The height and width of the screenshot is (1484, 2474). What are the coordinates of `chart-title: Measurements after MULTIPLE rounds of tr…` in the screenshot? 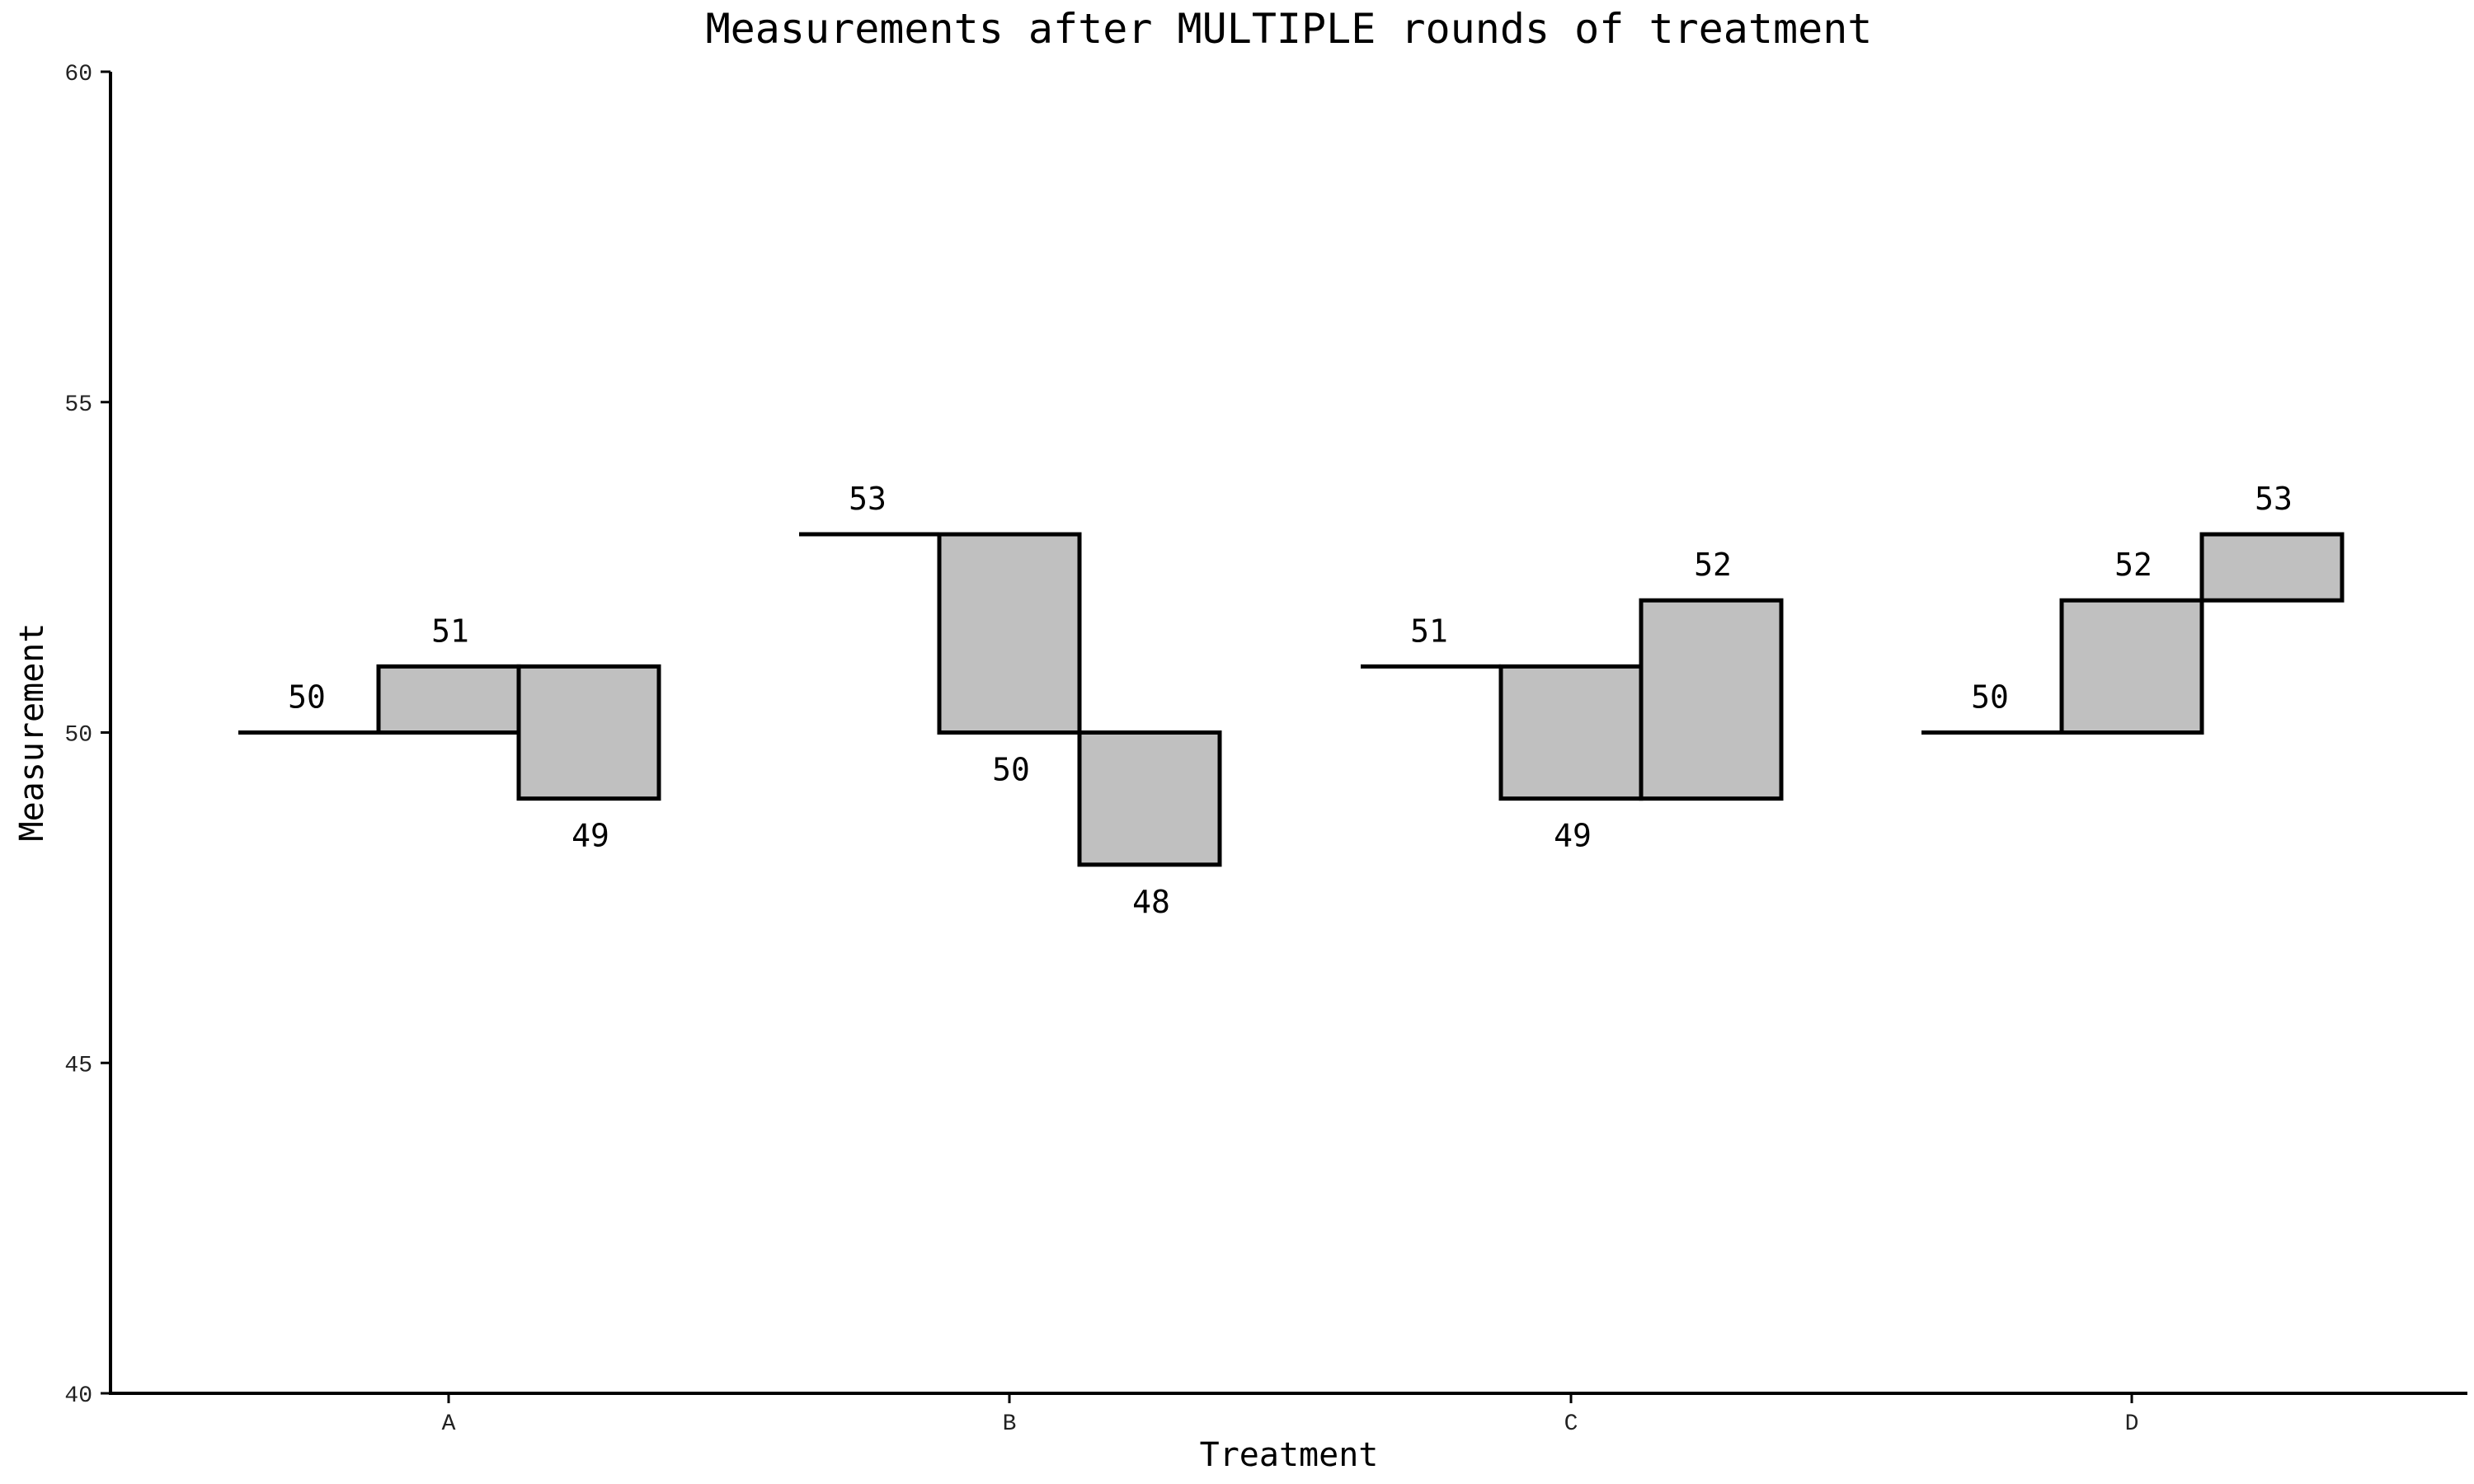 It's located at (1289, 29).